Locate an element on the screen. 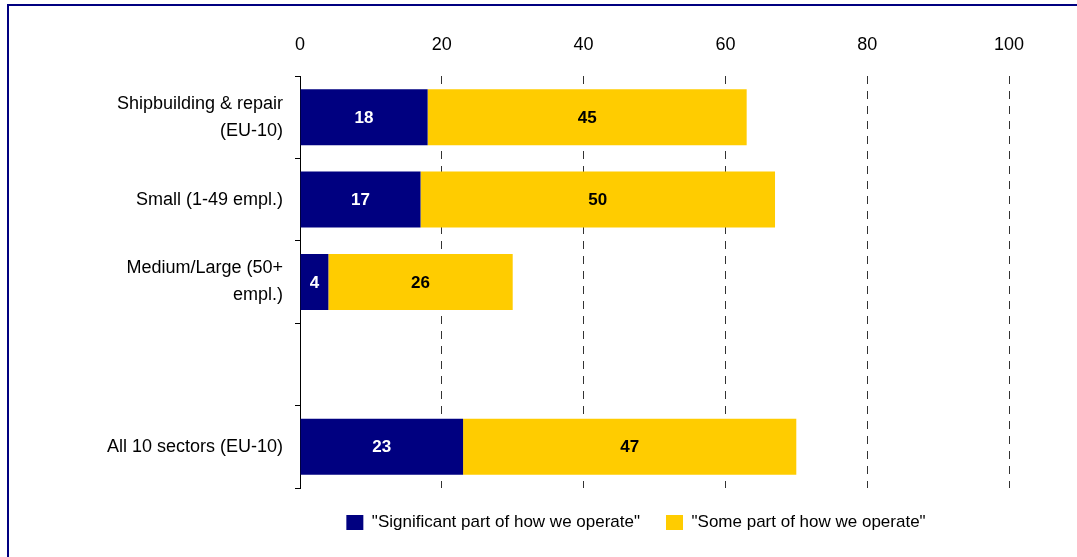 The height and width of the screenshot is (557, 1077). legend-label: "Some part of how we operate" is located at coordinates (808, 522).